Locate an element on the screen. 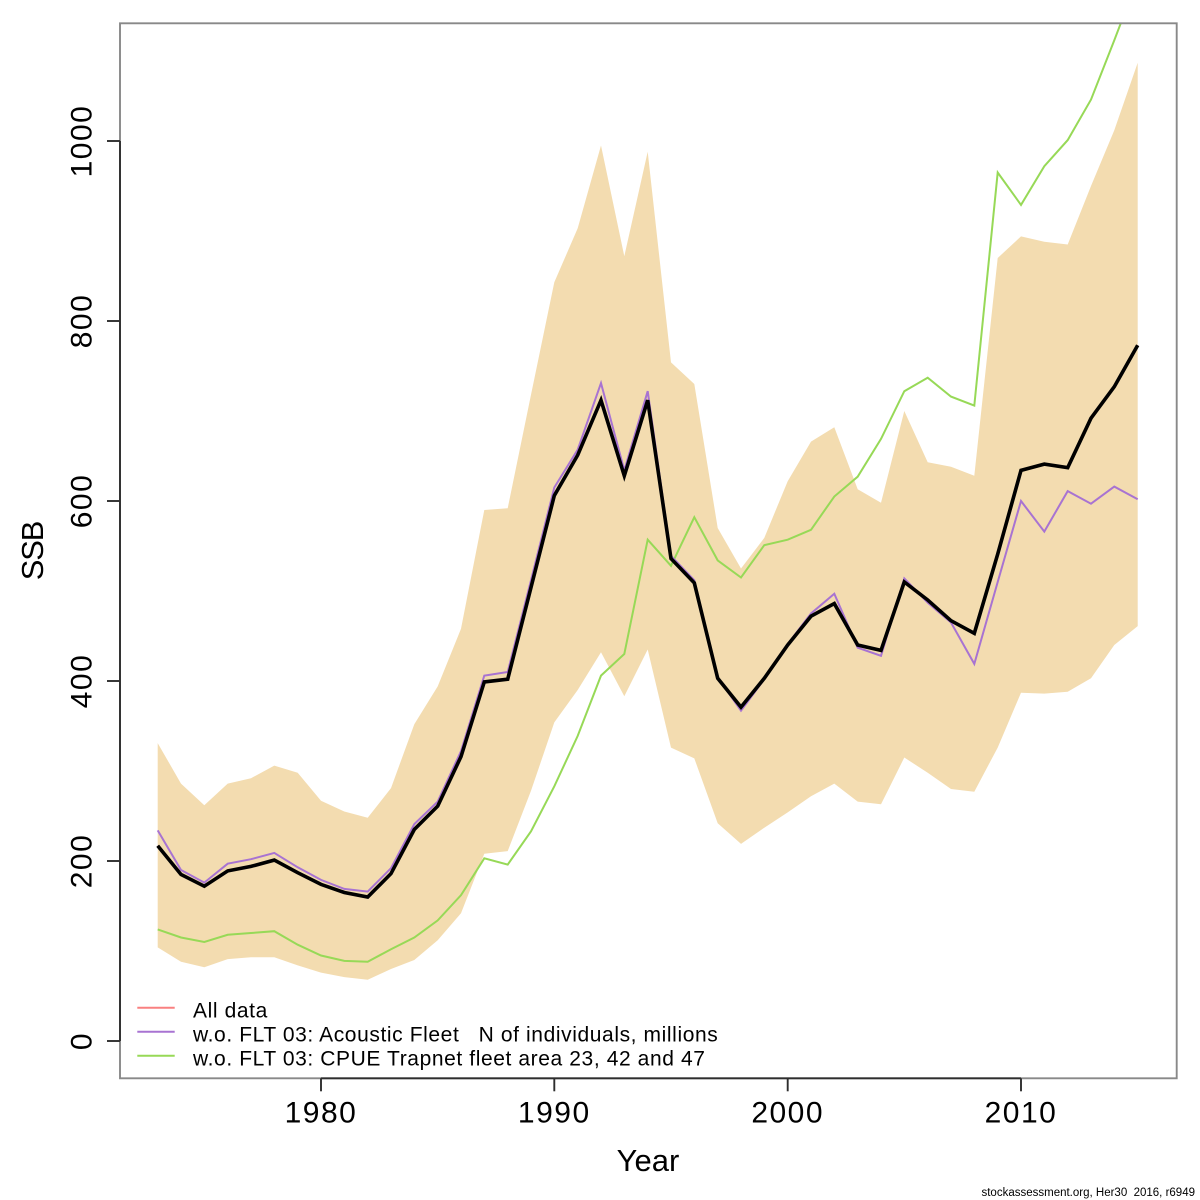 Image resolution: width=1200 pixels, height=1200 pixels. svg-text: 1000 is located at coordinates (82, 141).